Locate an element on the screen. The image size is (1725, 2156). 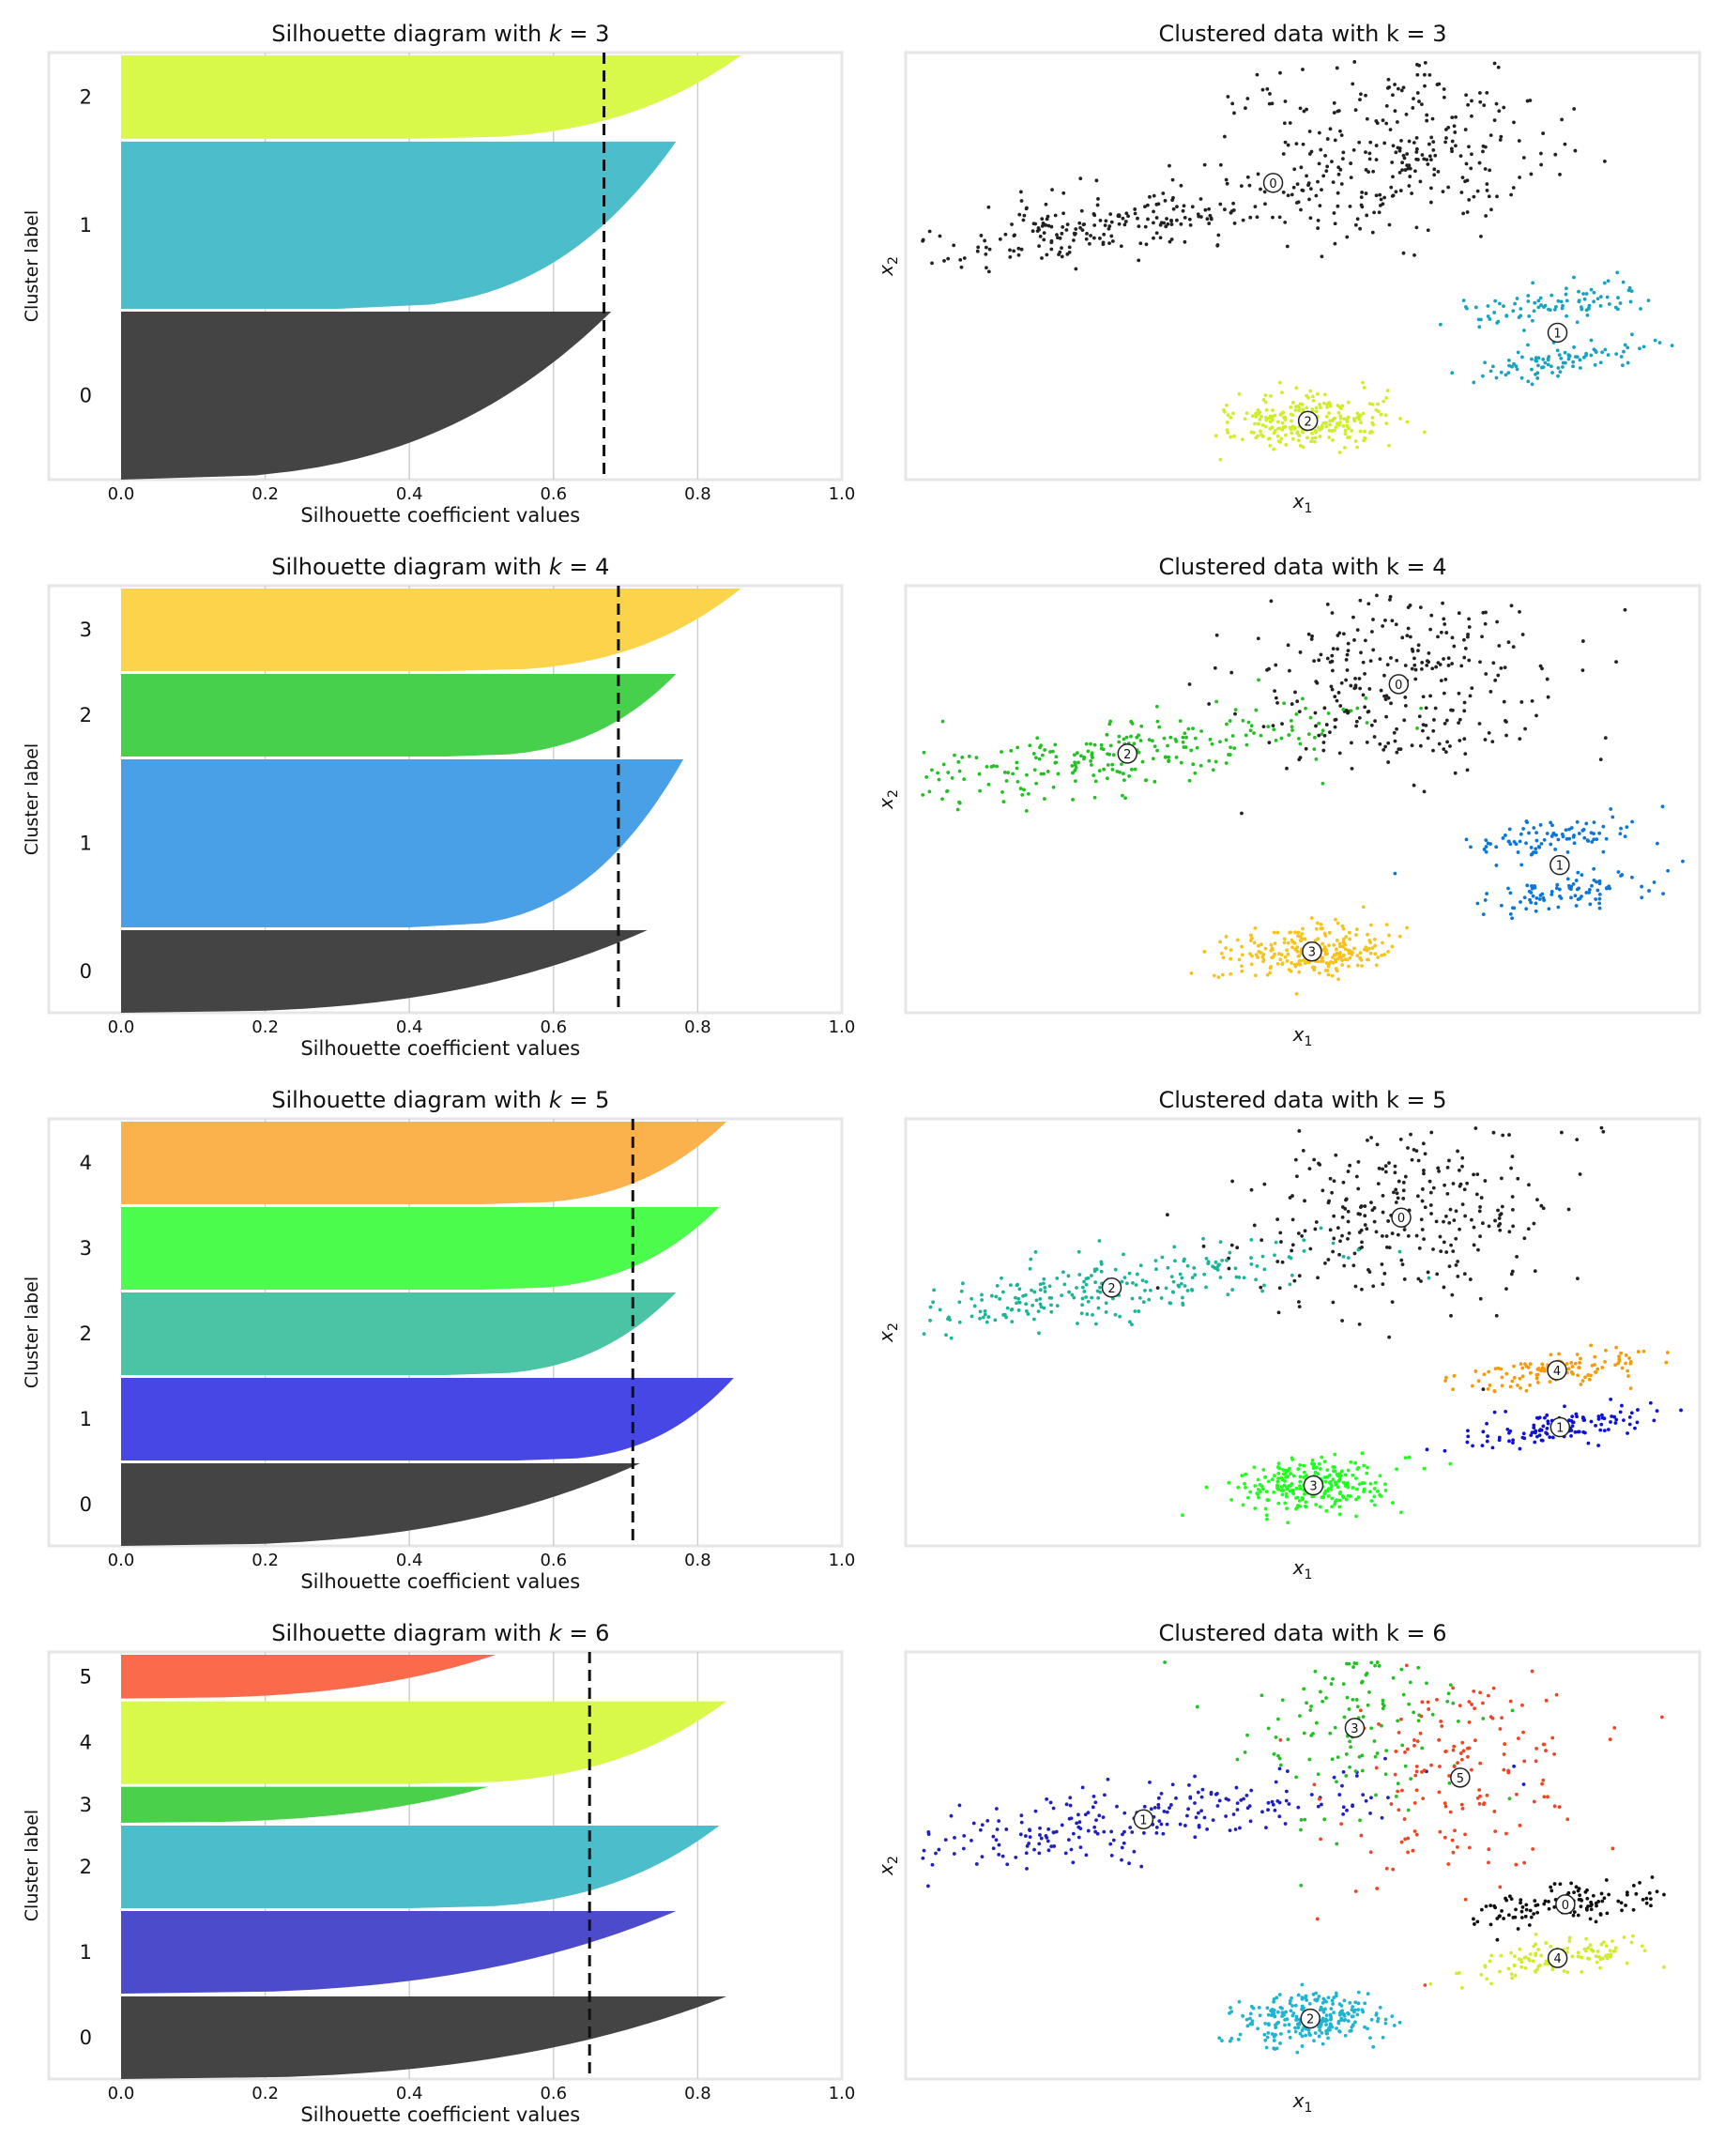
x-tick-label: 0.2 is located at coordinates (265, 494).